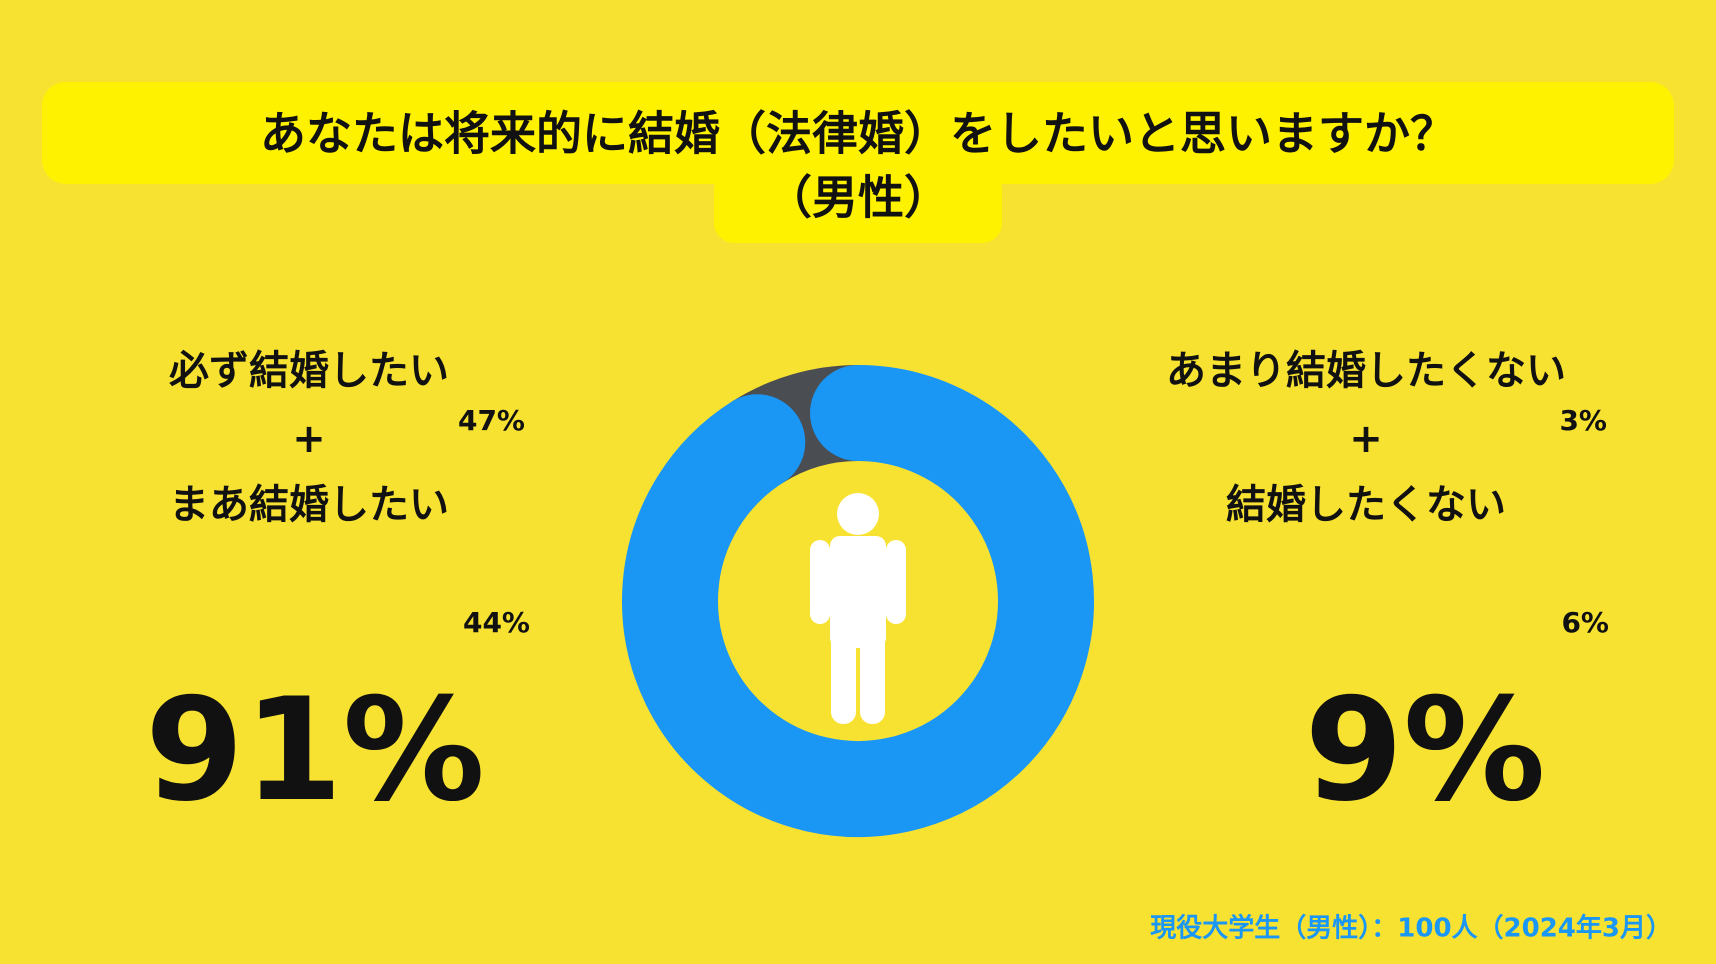 The width and height of the screenshot is (1716, 964). I want to click on title-box, so click(858, 133).